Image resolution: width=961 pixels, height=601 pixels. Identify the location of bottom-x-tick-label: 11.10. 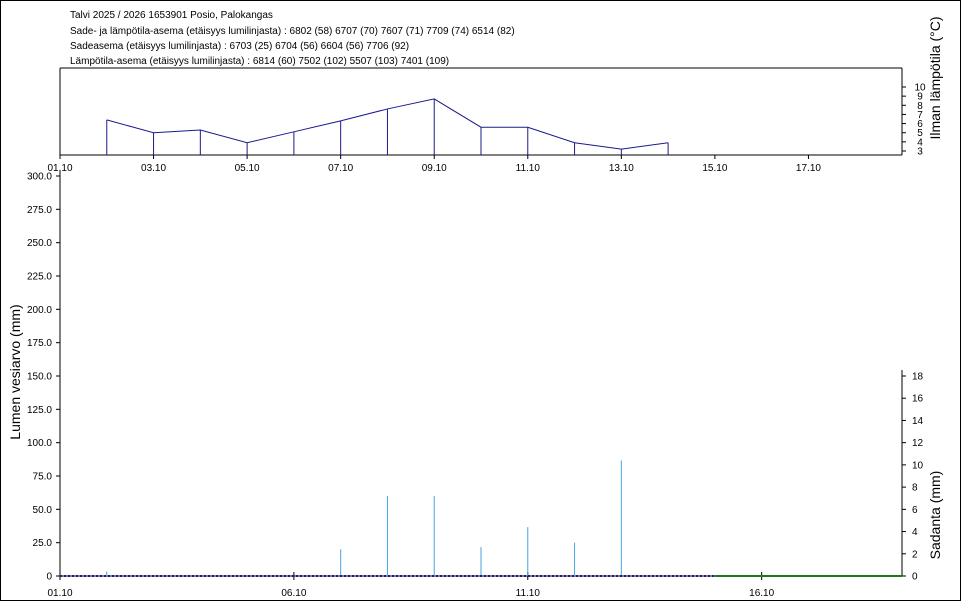
(528, 593).